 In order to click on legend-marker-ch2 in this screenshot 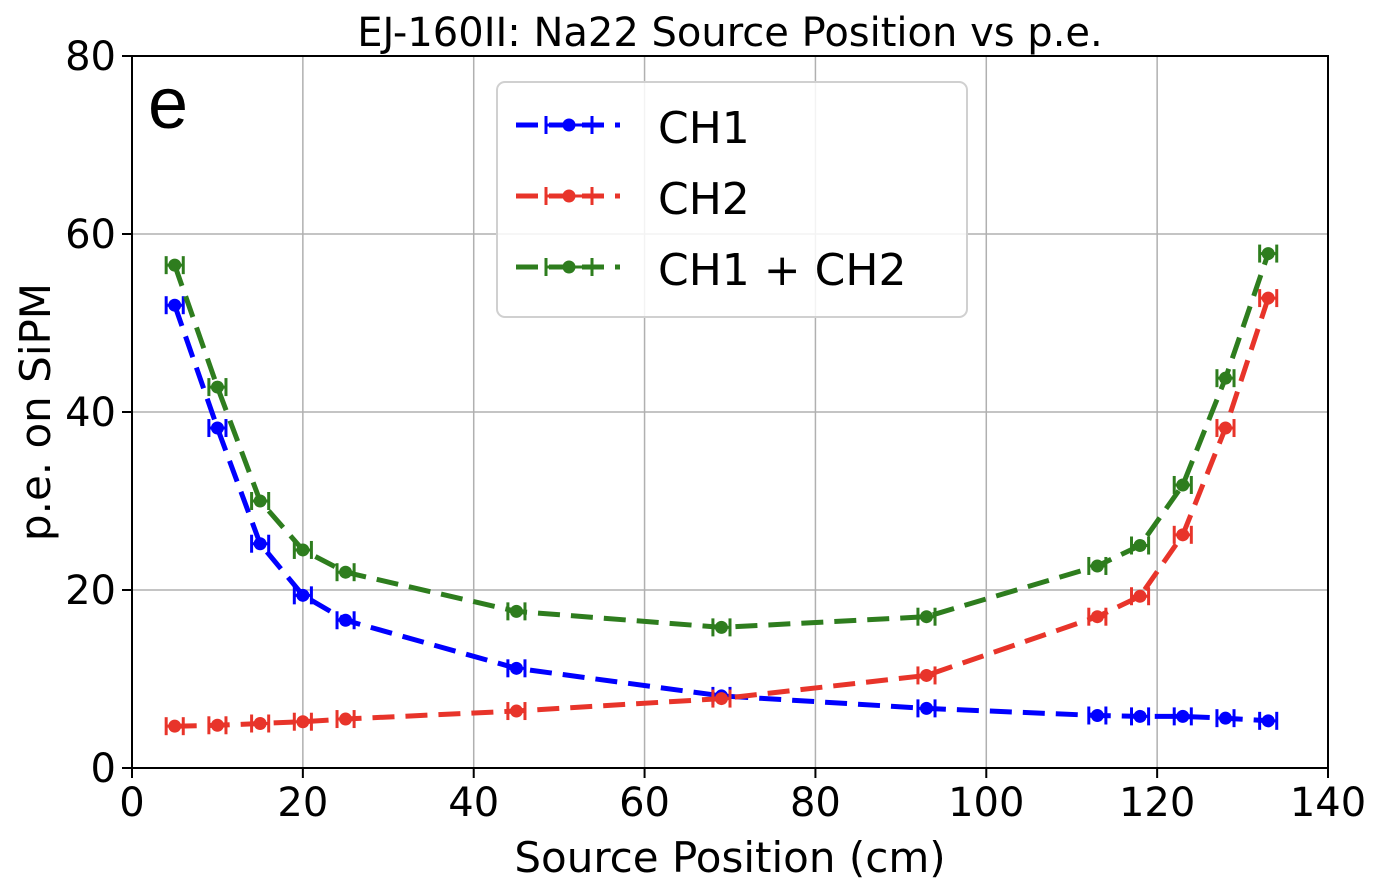, I will do `click(568, 196)`.